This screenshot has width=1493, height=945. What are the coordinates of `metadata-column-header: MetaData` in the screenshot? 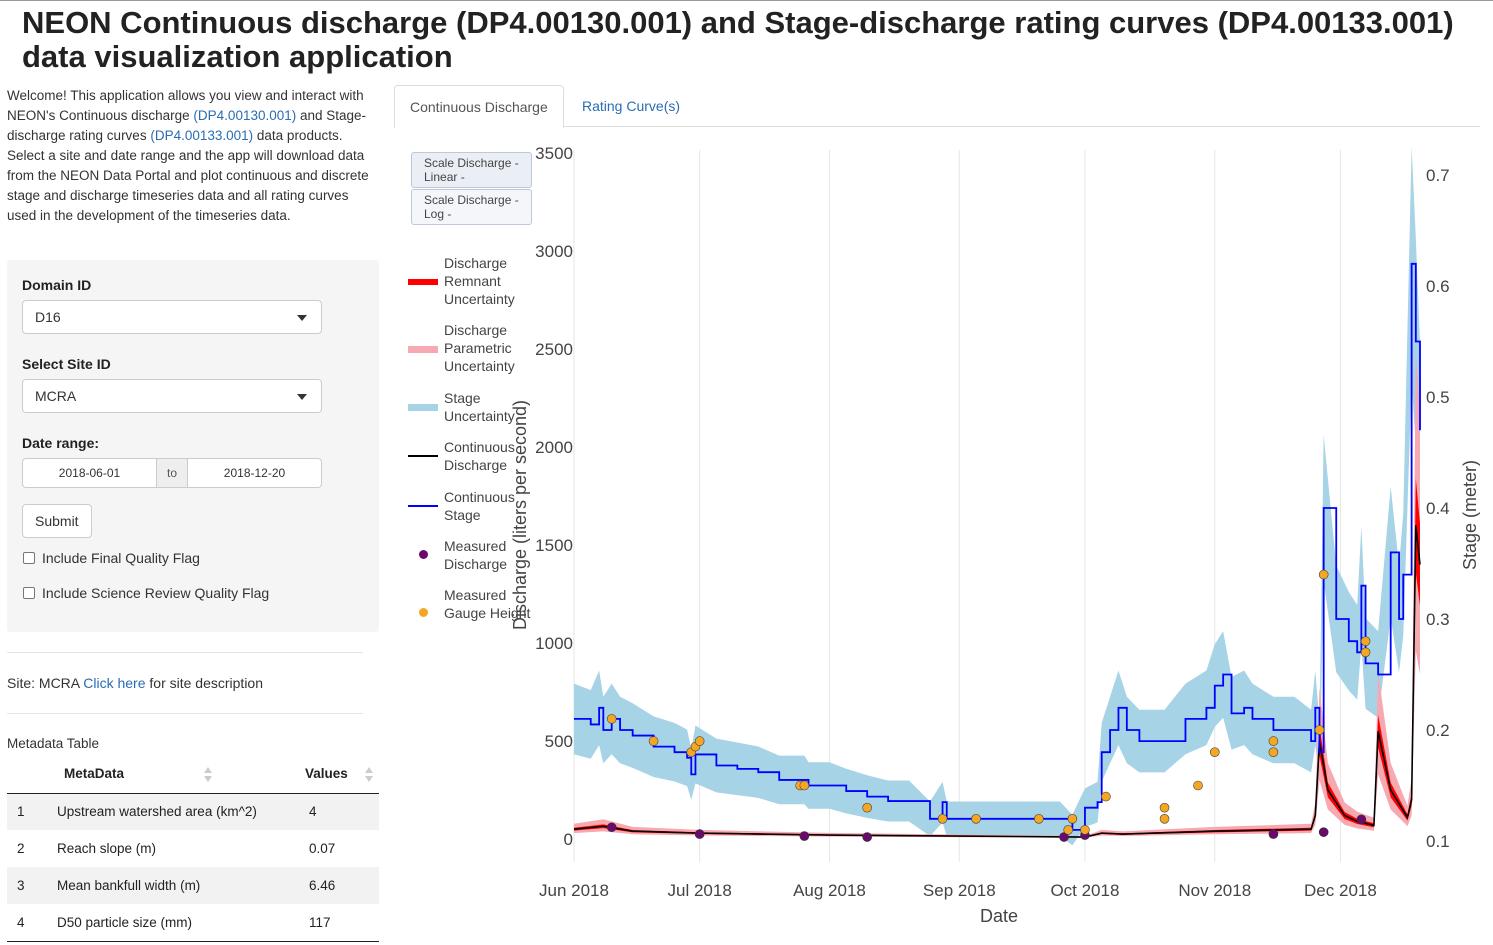 It's located at (179, 774).